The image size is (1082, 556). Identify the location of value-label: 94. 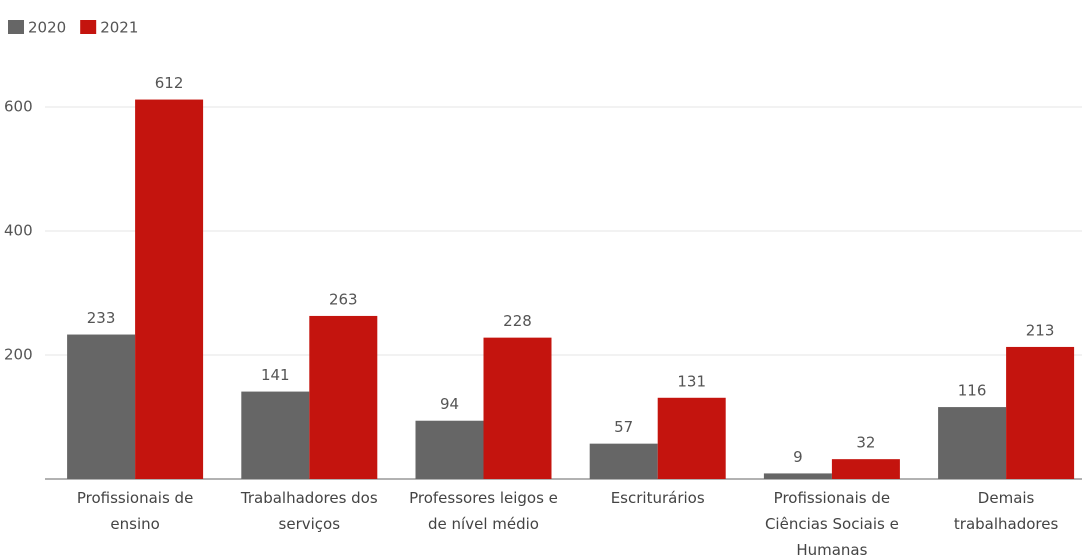
(449, 404).